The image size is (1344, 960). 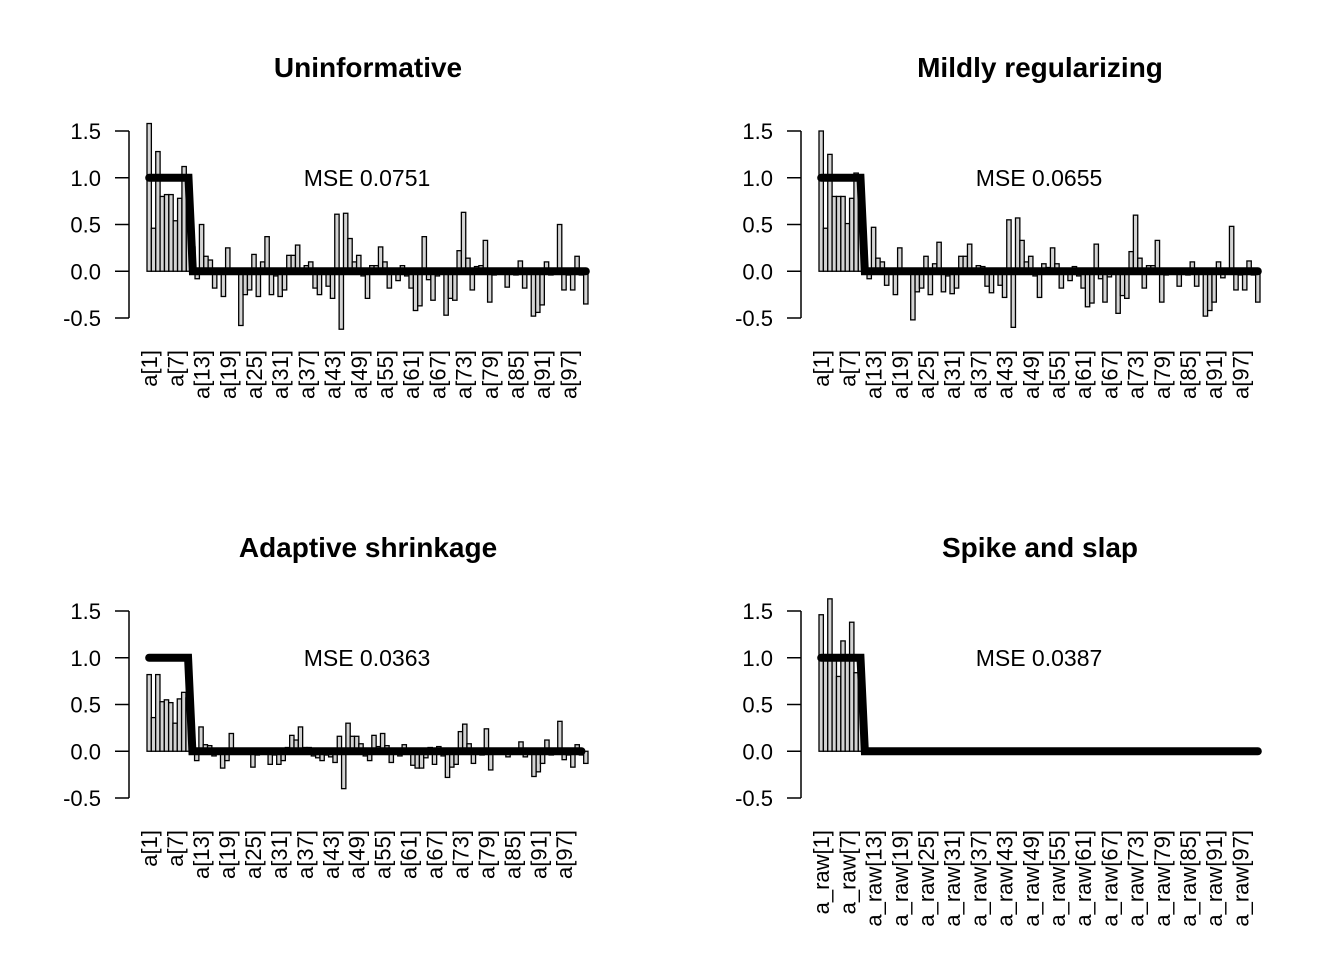 I want to click on mse-annotation: MSE 0.0363, so click(x=367, y=658).